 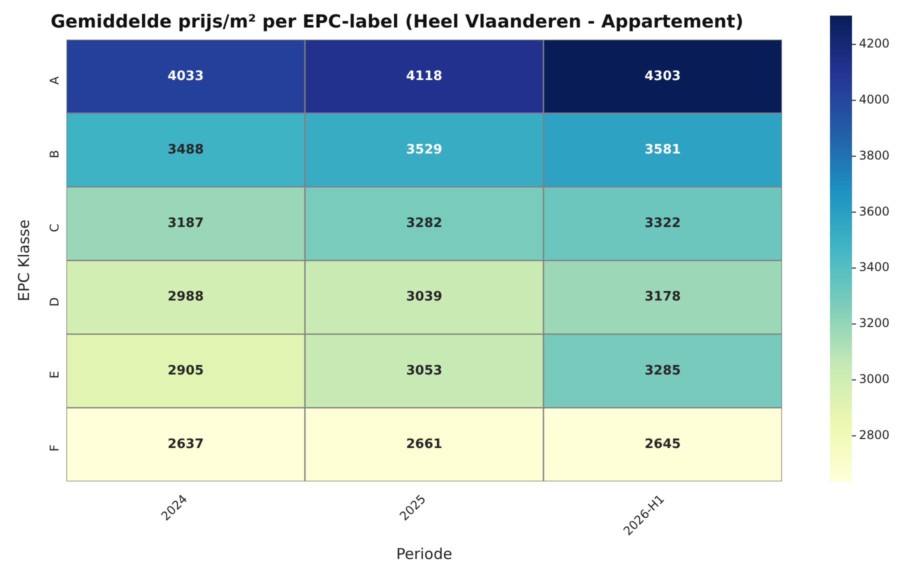 I want to click on color-bar-label: 4000, so click(x=874, y=99).